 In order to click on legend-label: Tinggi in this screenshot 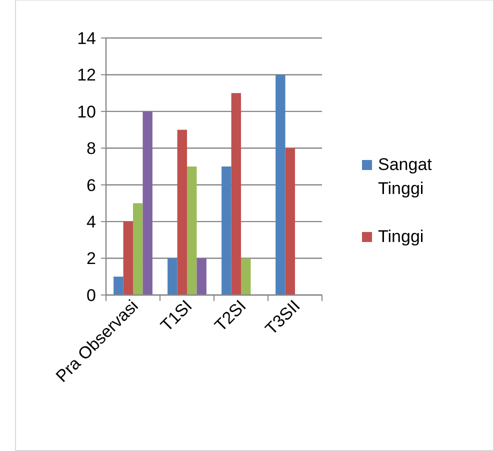, I will do `click(401, 236)`.